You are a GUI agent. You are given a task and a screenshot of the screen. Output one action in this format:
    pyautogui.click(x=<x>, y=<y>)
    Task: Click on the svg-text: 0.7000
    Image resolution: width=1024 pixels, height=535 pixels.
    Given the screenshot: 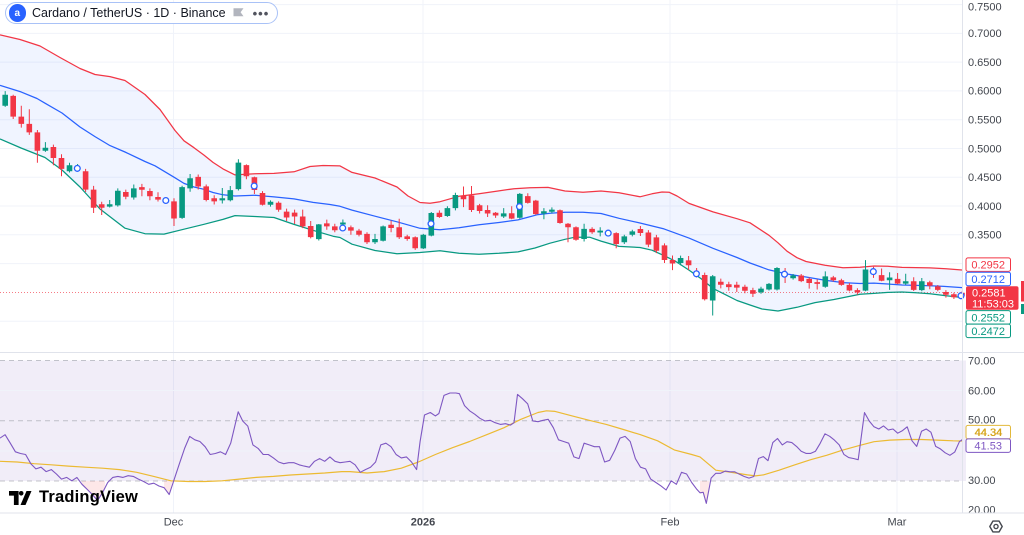 What is the action you would take?
    pyautogui.click(x=985, y=34)
    